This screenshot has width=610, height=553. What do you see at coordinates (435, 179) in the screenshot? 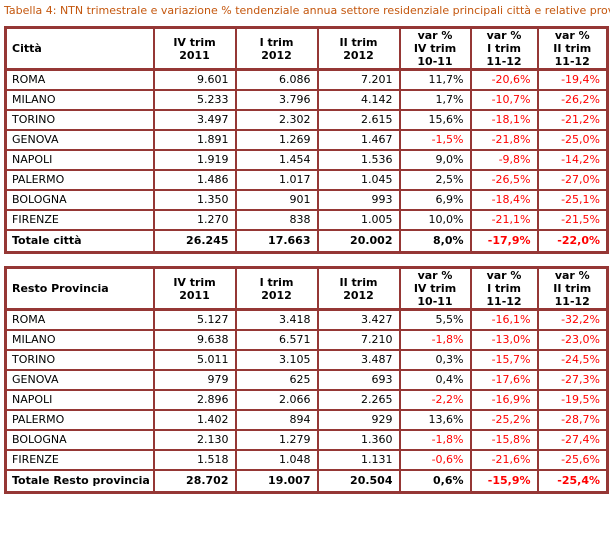
I see `value-cell: 2,5%` at bounding box center [435, 179].